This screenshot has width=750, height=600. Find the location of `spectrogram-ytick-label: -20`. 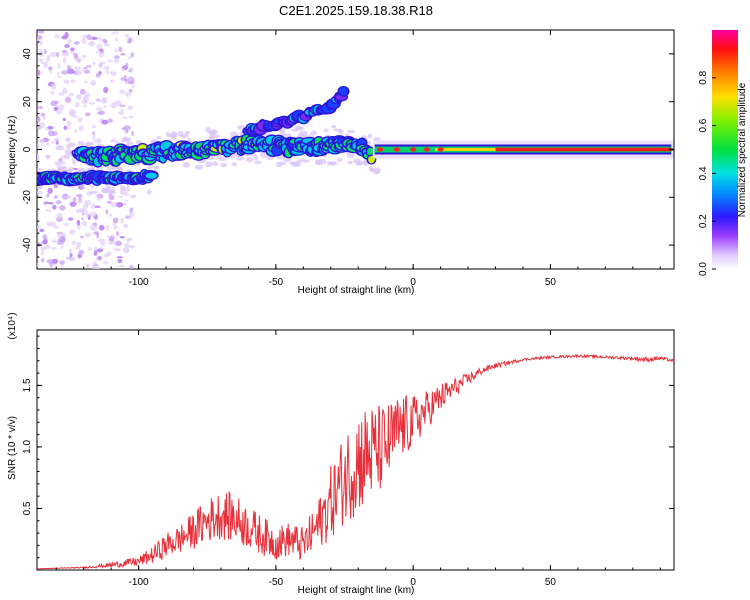

spectrogram-ytick-label: -20 is located at coordinates (27, 197).